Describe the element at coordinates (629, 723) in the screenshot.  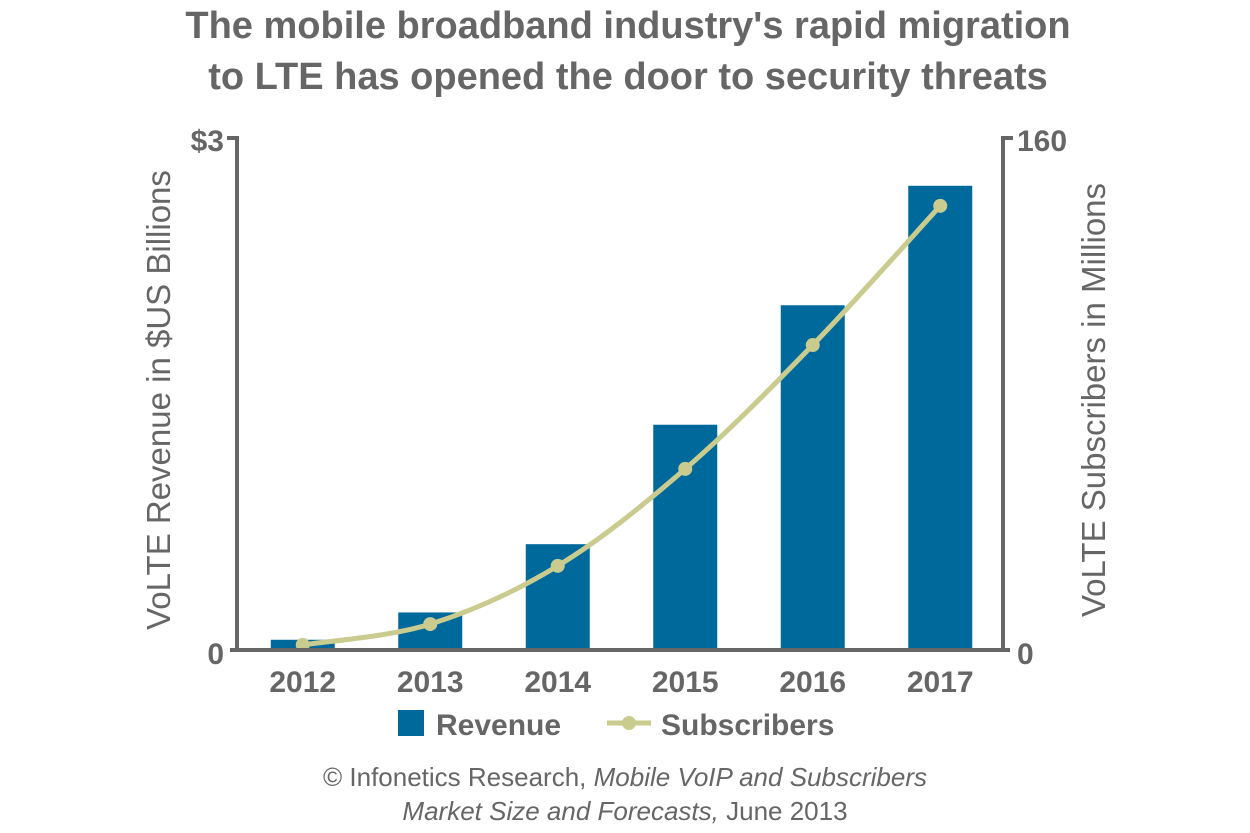
I see `legend-subscribers-marker` at that location.